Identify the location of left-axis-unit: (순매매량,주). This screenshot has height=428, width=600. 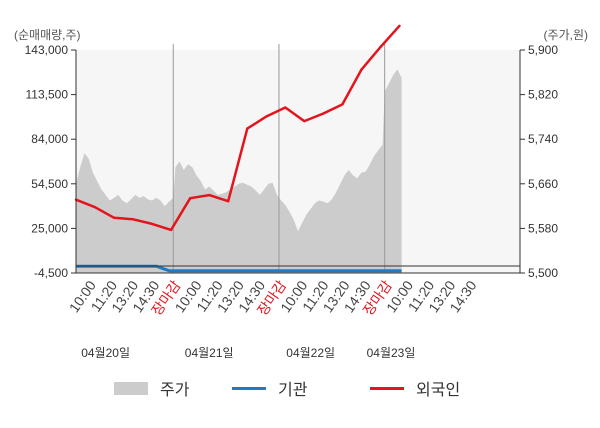
(47, 35).